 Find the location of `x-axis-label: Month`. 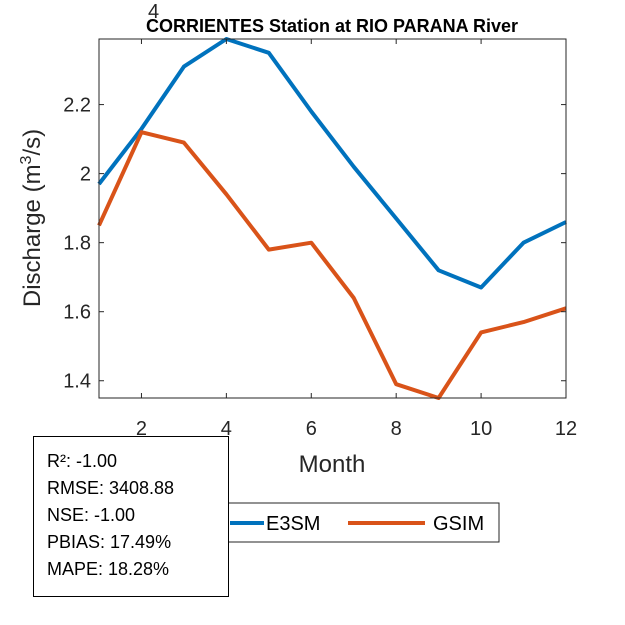

x-axis-label: Month is located at coordinates (332, 464).